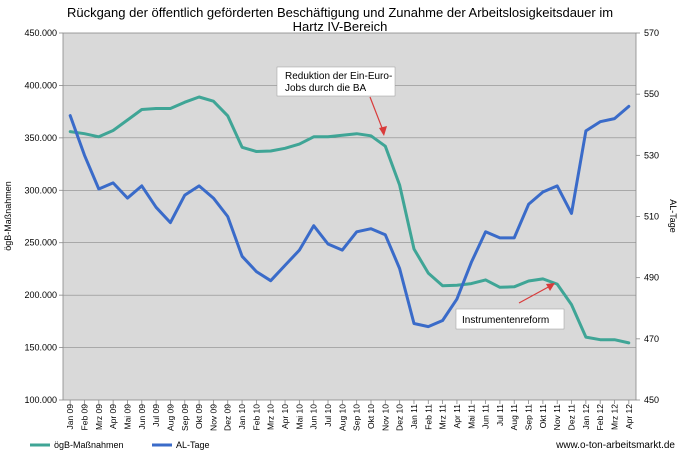 Image resolution: width=680 pixels, height=453 pixels. What do you see at coordinates (256, 417) in the screenshot?
I see `x-tick-label: Feb 10` at bounding box center [256, 417].